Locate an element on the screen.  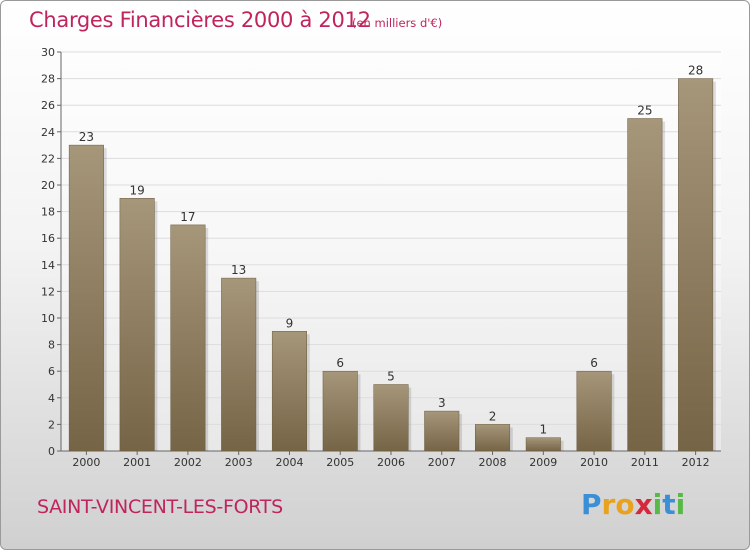
logo-letter: o is located at coordinates (625, 504).